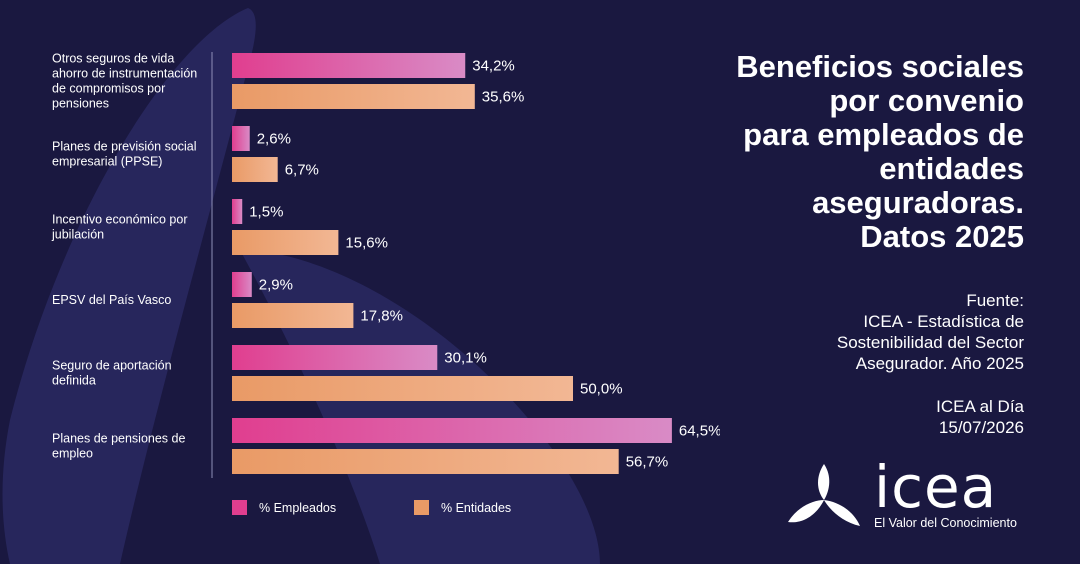  What do you see at coordinates (824, 495) in the screenshot?
I see `icea-logo-mark-icon` at bounding box center [824, 495].